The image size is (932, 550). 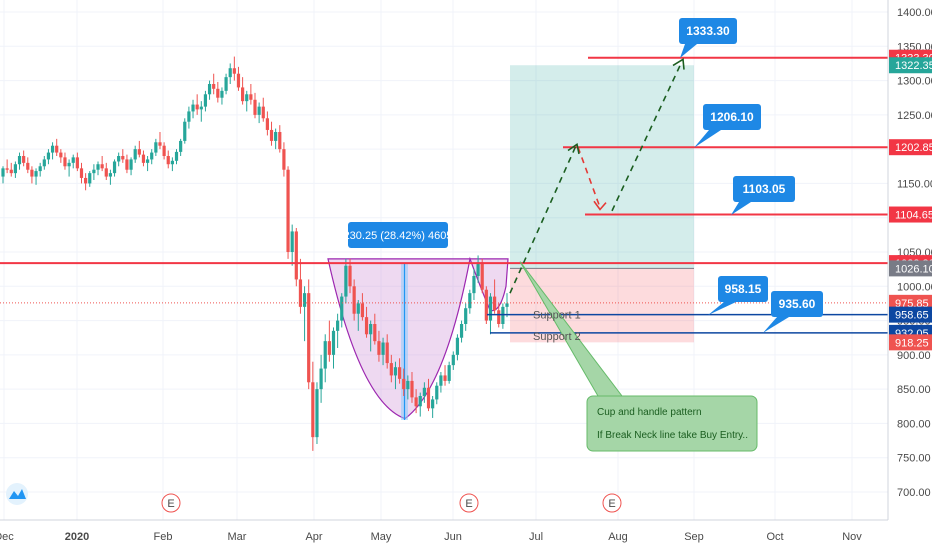 I want to click on position-zones, so click(x=602, y=204).